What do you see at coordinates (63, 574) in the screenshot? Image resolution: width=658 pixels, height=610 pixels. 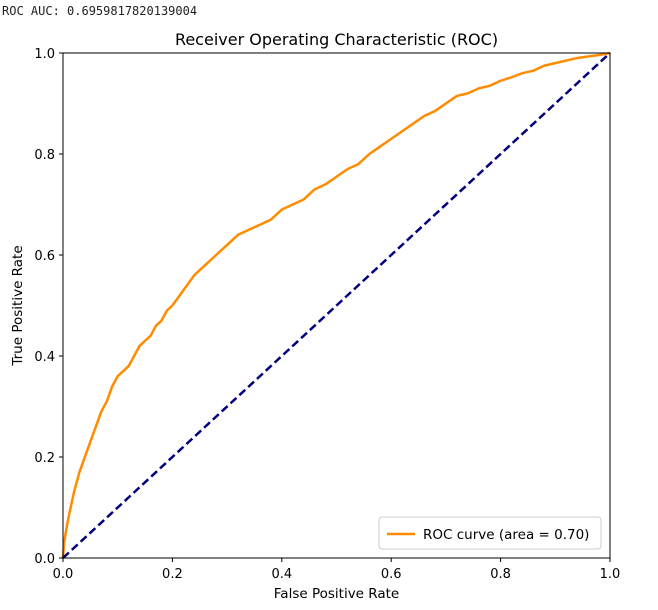 I see `x-tick-label: 0.0` at bounding box center [63, 574].